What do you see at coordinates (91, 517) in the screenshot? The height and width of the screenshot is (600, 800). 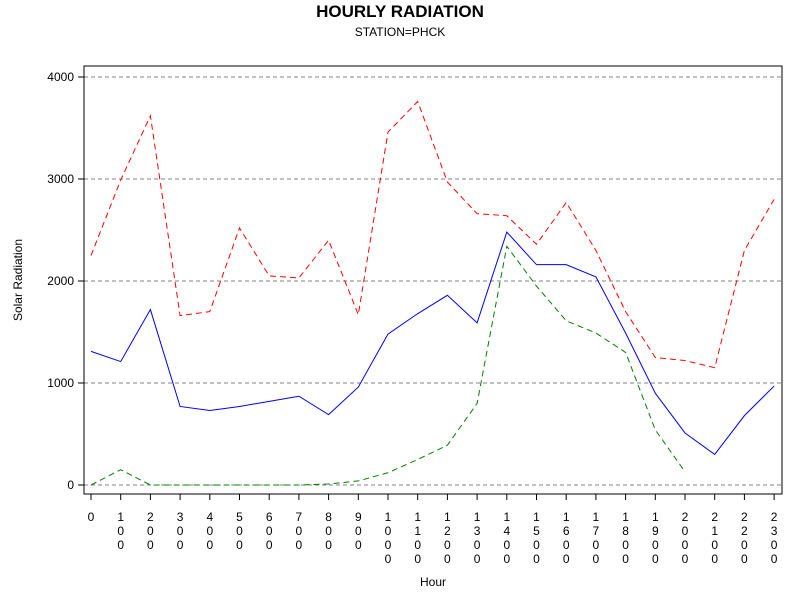 I see `x-tick-label: 0` at bounding box center [91, 517].